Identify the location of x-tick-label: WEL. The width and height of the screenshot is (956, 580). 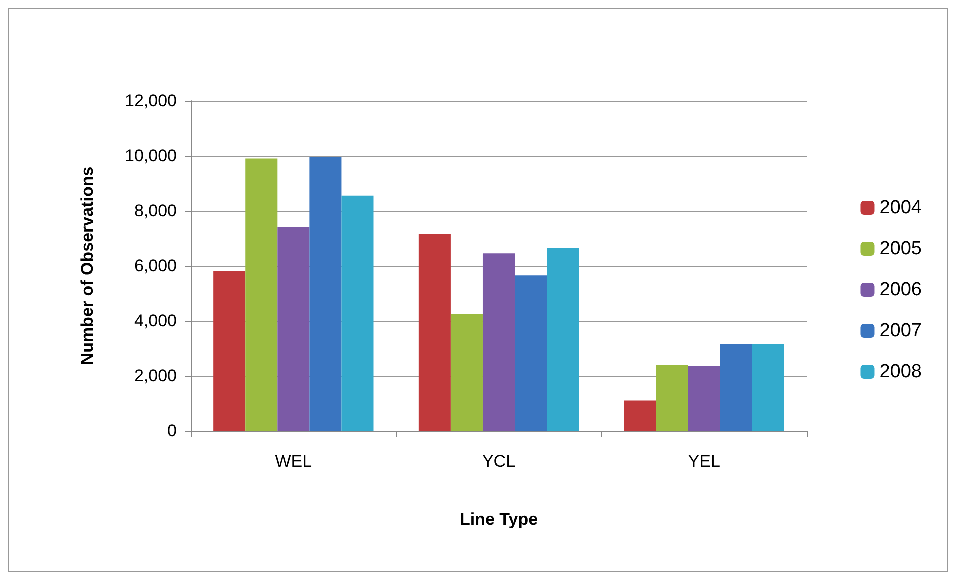
(293, 461).